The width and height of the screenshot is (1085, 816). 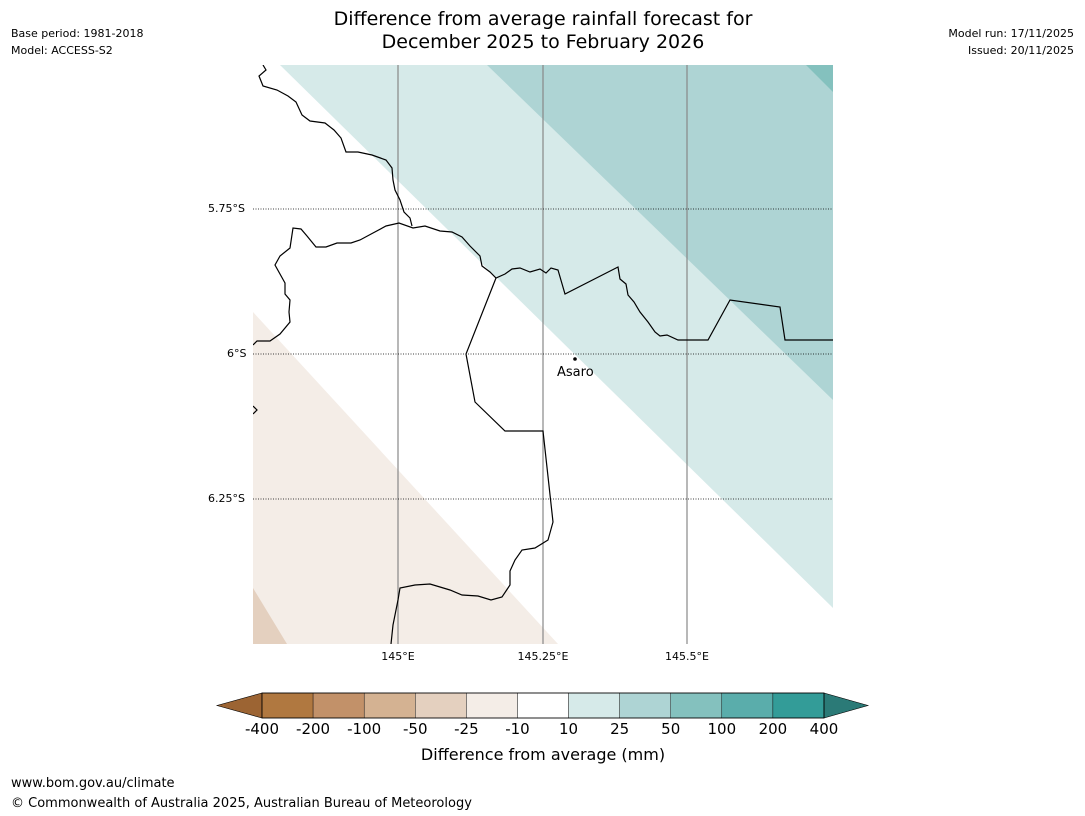 I want to click on lat-label-6: 6°S, so click(x=237, y=353).